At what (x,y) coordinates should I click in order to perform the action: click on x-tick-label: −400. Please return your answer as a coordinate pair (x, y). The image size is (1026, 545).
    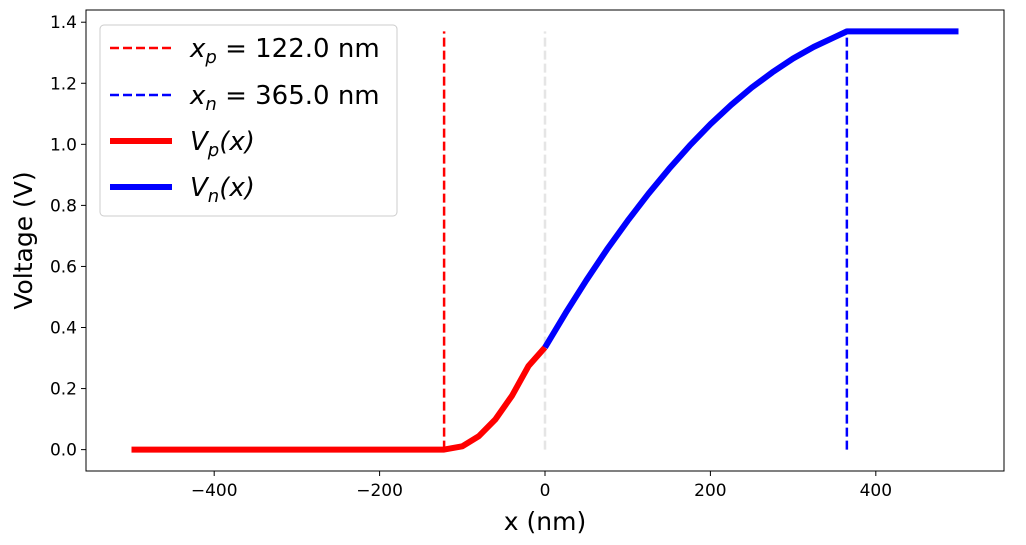
    Looking at the image, I should click on (214, 491).